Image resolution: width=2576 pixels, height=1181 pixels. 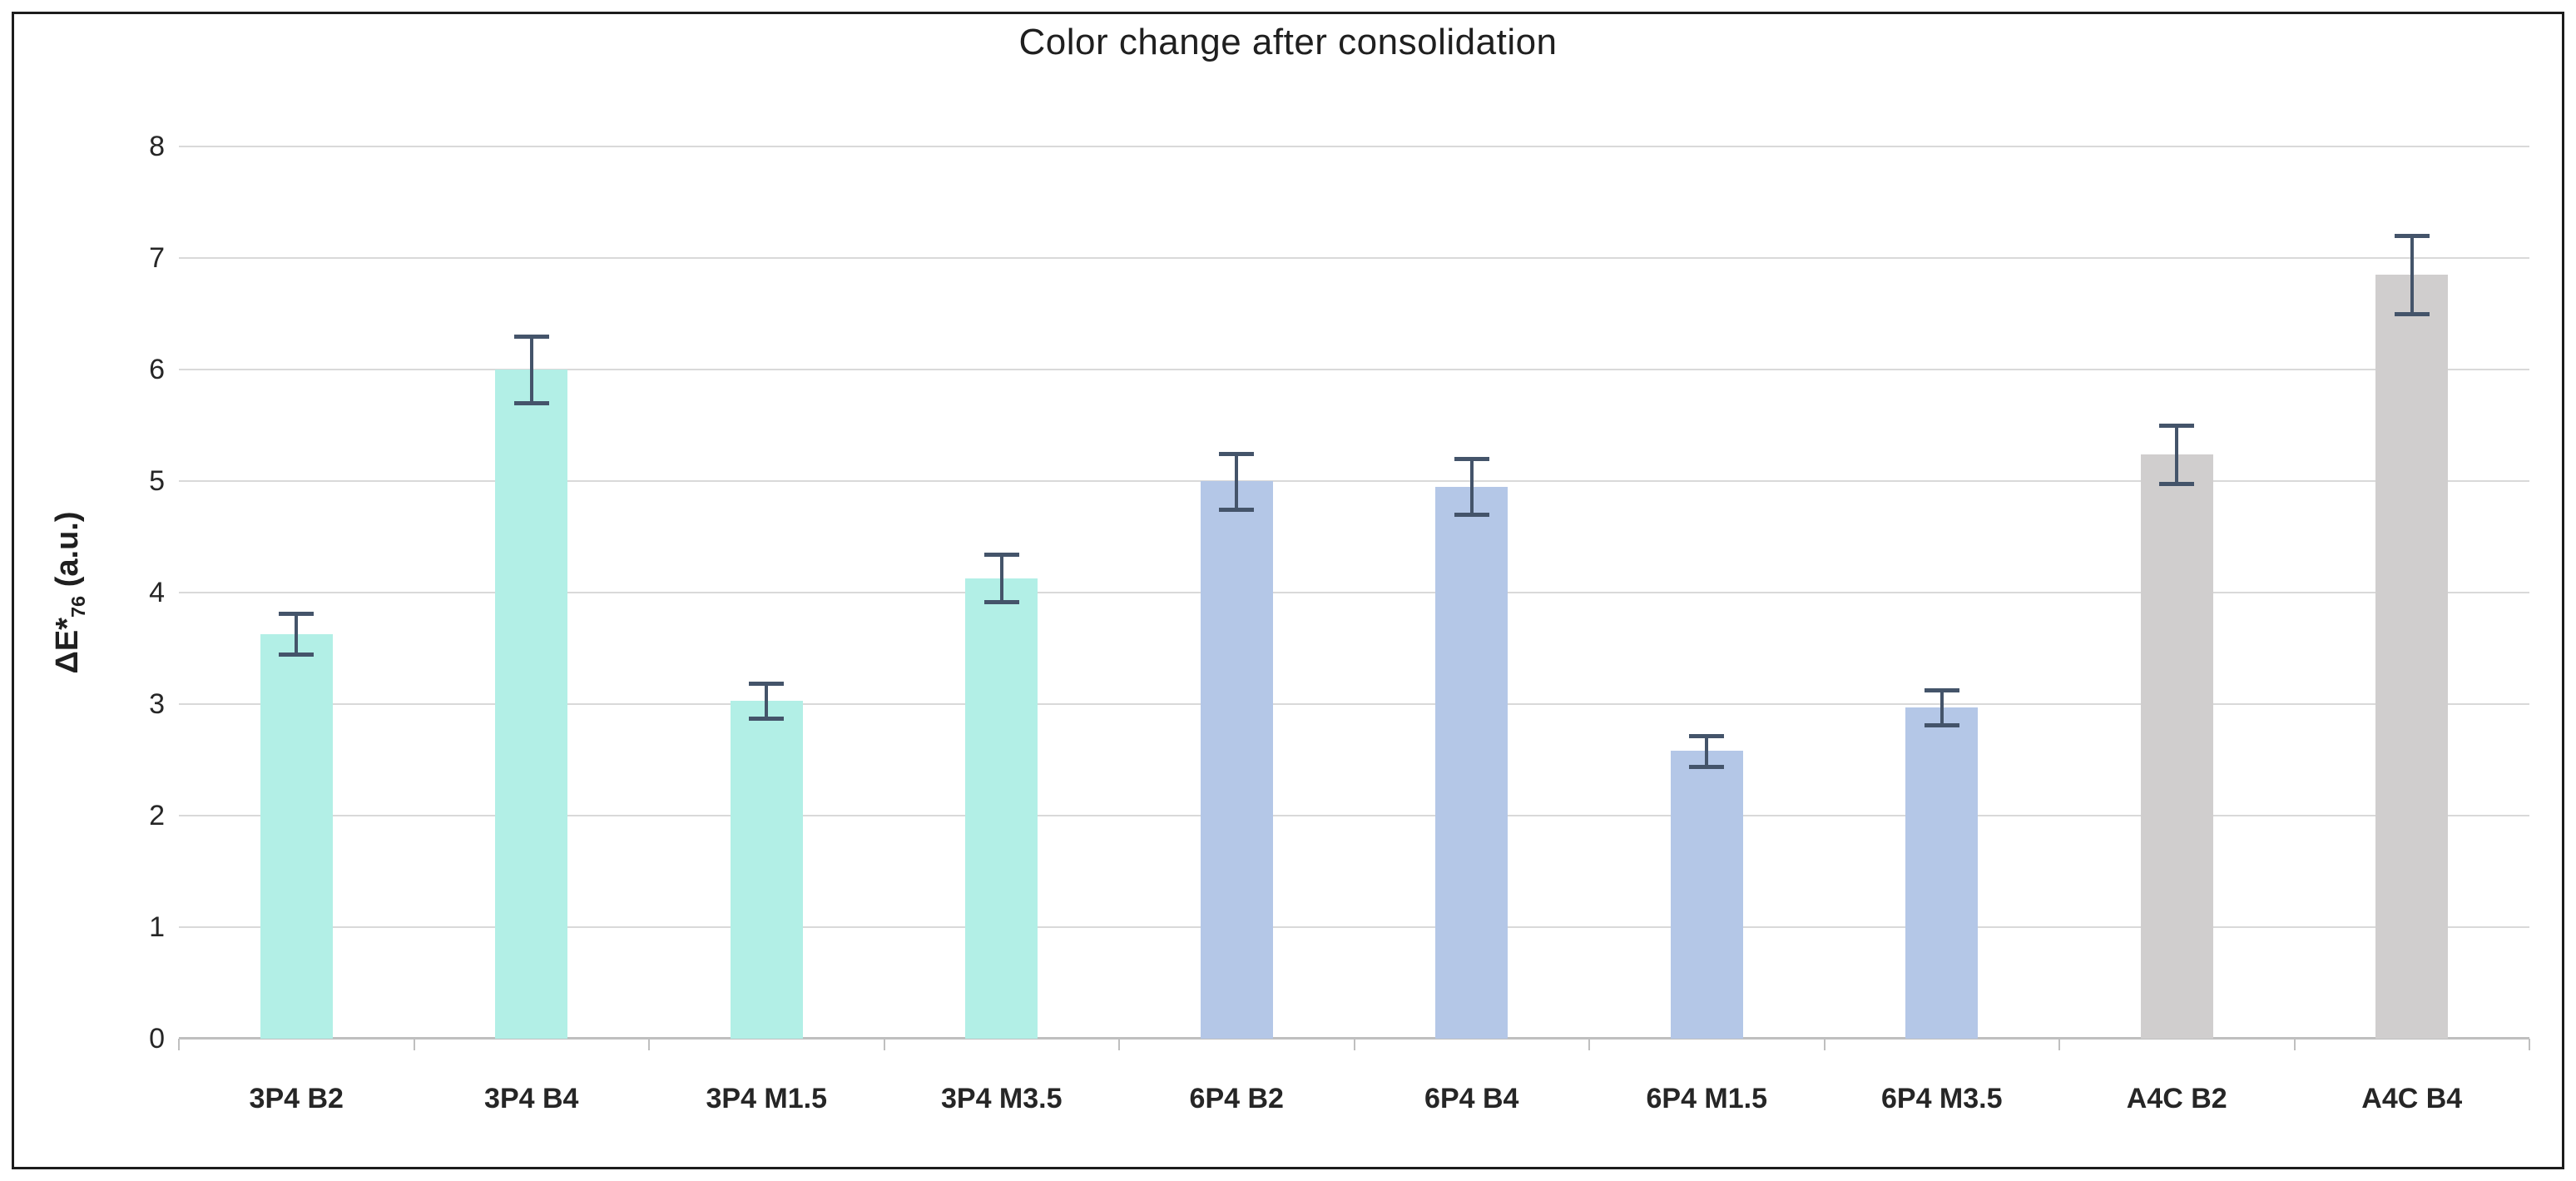 I want to click on y-axis-tick-labels: 0 1 2 3 4 5 6 7 8, so click(x=83, y=590).